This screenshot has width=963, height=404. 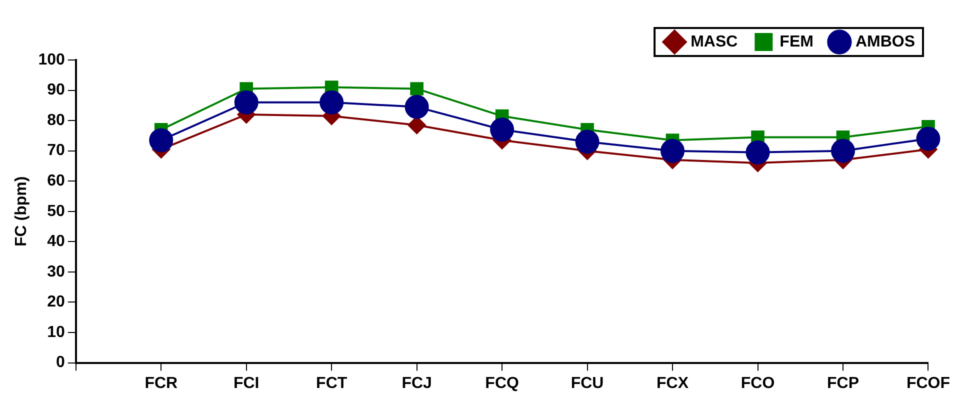 I want to click on x-tick-label: FCOF, so click(x=928, y=383).